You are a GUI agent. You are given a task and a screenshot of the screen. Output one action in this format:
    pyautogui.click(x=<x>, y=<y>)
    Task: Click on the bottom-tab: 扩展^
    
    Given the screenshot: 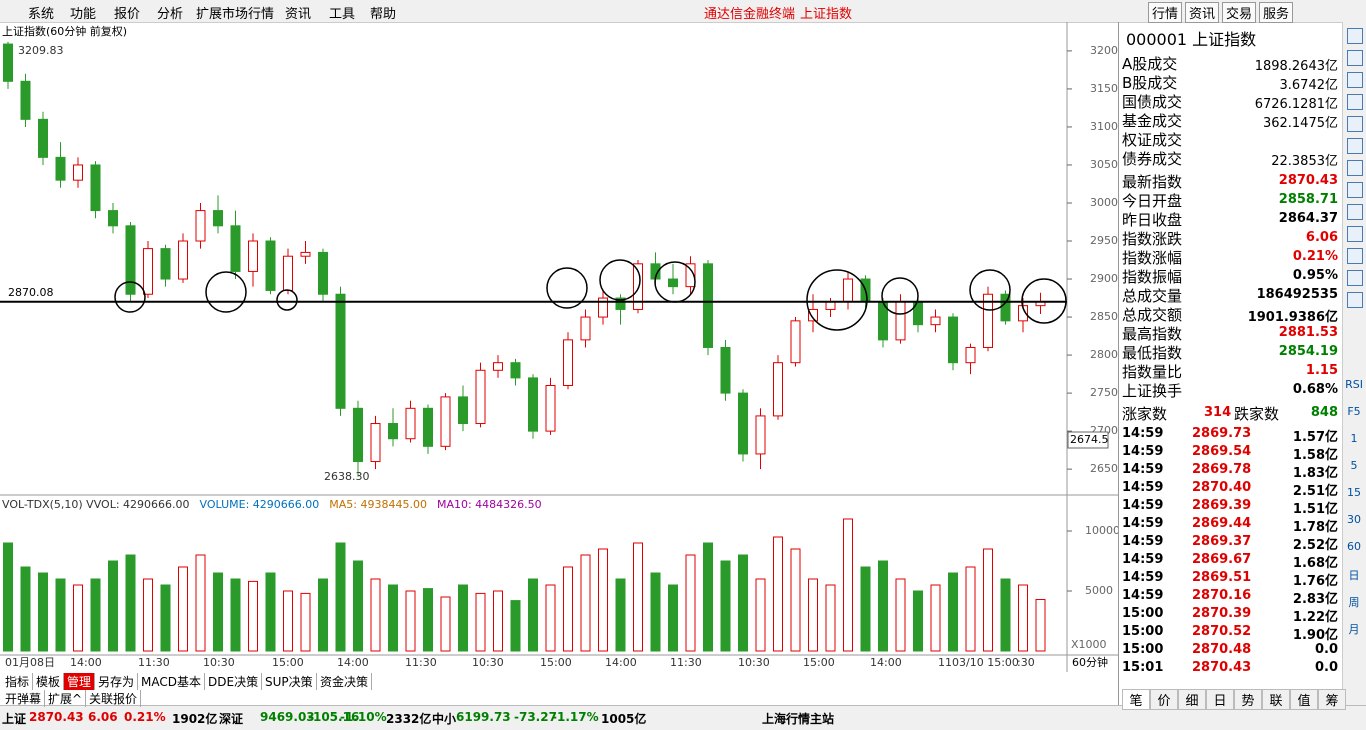 What is the action you would take?
    pyautogui.click(x=66, y=698)
    